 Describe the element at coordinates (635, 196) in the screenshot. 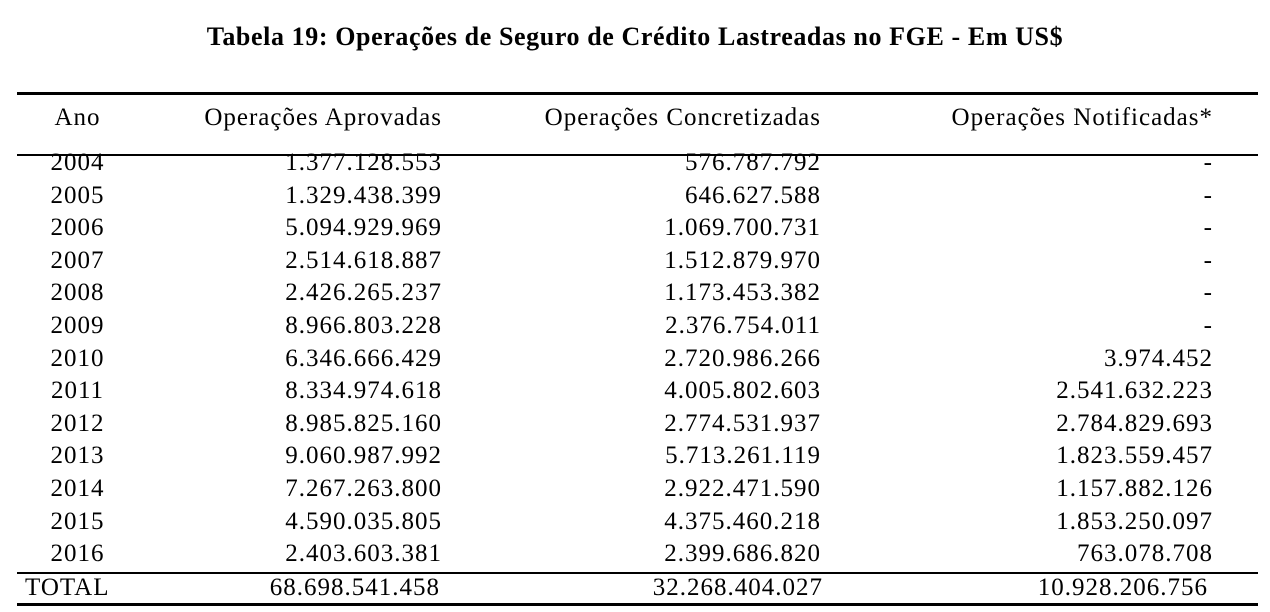

I see `table-row: 2005 1.329.438.399 646.627.588 -` at that location.